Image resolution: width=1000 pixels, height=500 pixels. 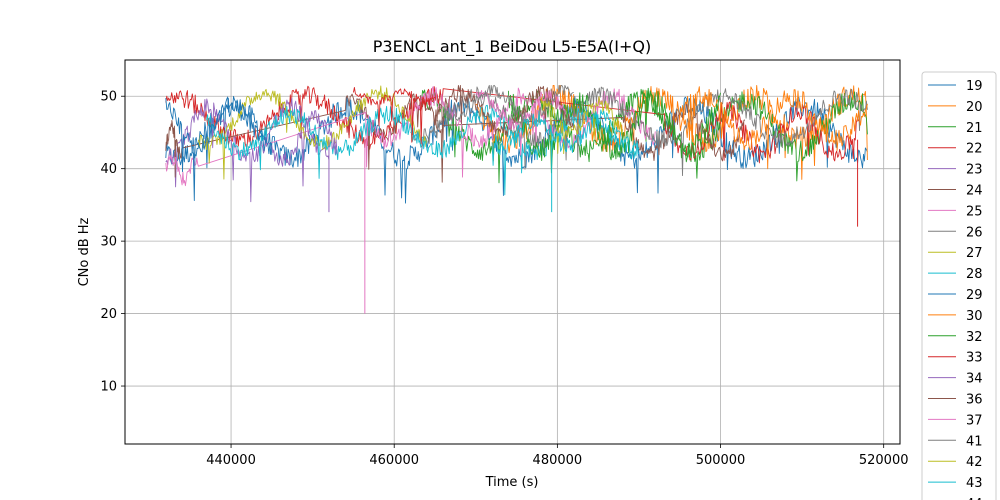 I want to click on legend-label: 26, so click(x=974, y=232).